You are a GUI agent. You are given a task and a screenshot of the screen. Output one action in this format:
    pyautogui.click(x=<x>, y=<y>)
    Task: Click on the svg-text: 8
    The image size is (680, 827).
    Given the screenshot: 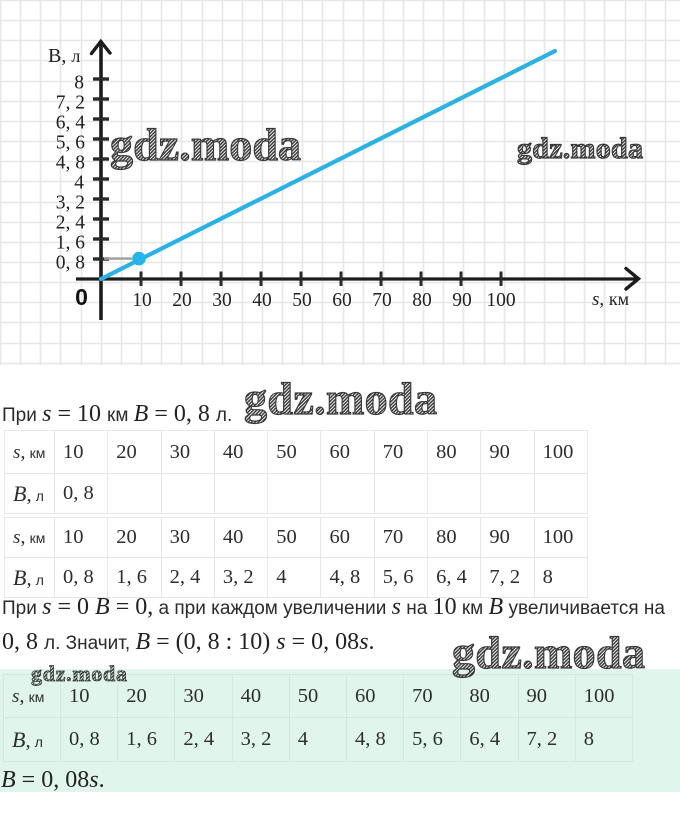 What is the action you would take?
    pyautogui.click(x=79, y=83)
    